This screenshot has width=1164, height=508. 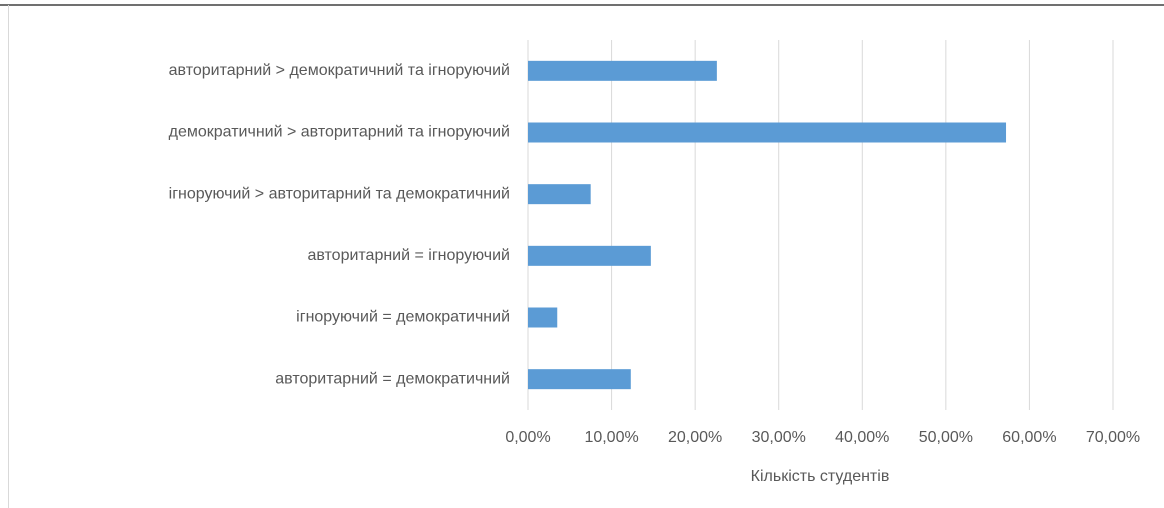 What do you see at coordinates (403, 317) in the screenshot?
I see `y-tick-label: ігноруючий = демократичний` at bounding box center [403, 317].